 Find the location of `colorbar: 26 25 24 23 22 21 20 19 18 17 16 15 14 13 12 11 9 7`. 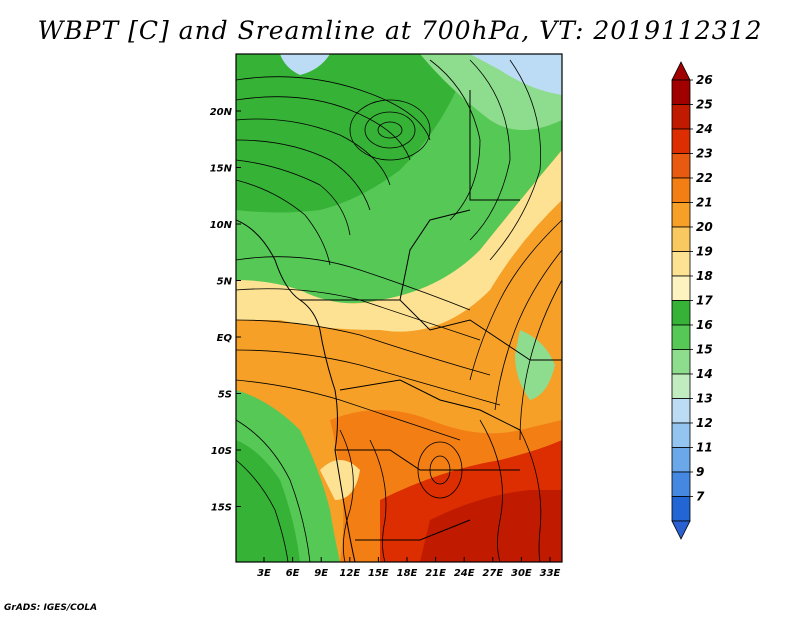

colorbar: 26 25 24 23 22 21 20 19 18 17 16 15 14 13 12 11 9 7 is located at coordinates (692, 300).